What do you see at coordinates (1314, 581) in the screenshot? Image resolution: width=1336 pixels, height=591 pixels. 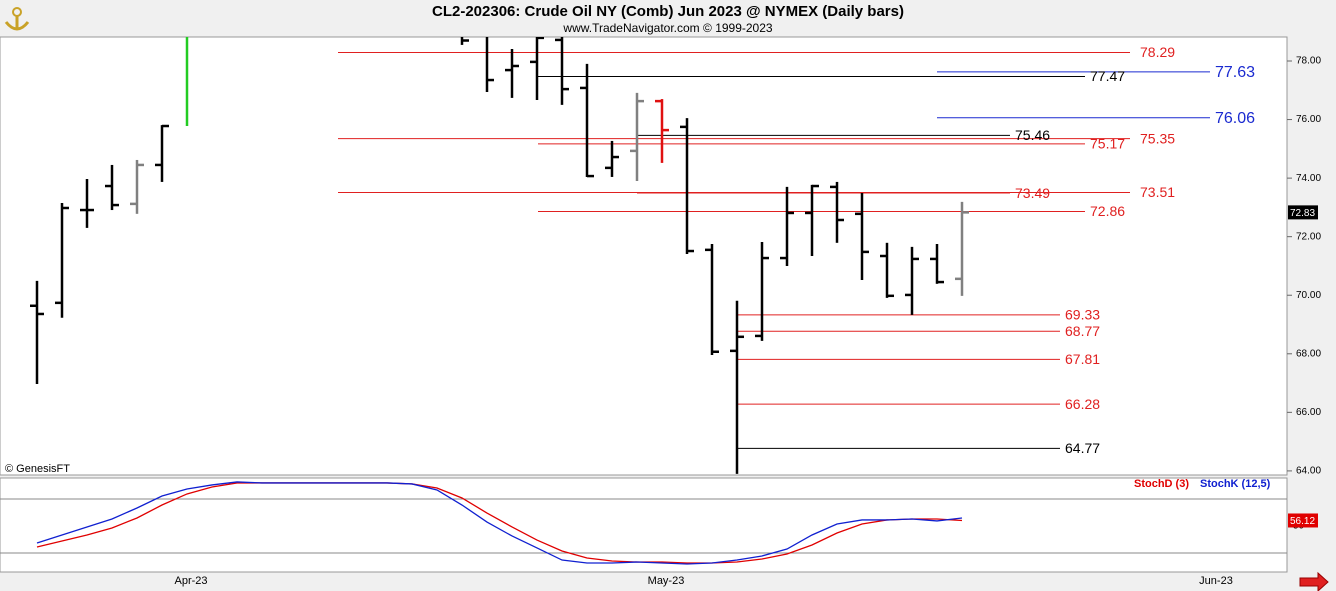 I see `scroll-arrow` at bounding box center [1314, 581].